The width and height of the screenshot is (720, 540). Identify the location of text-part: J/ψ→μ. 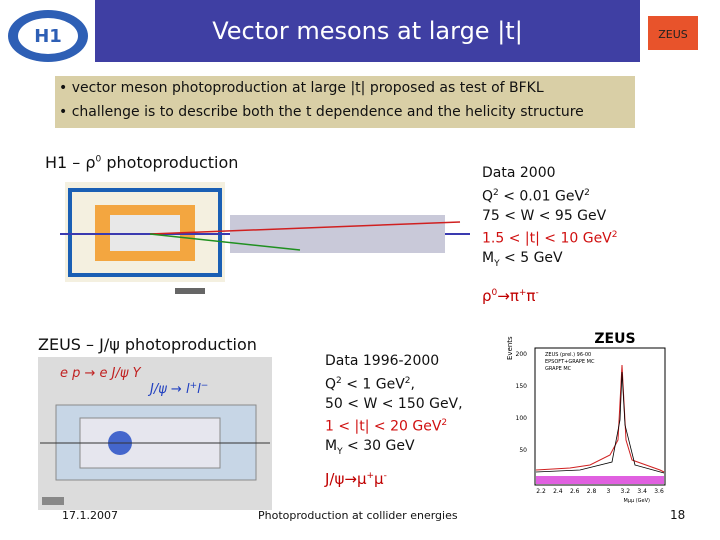
(346, 479).